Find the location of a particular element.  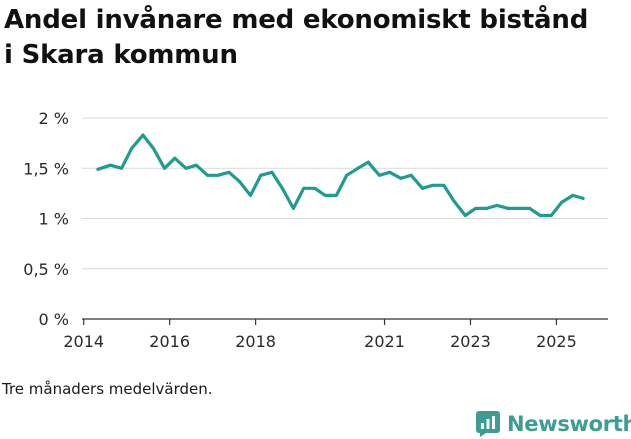

y-tick-label: 0 % is located at coordinates (54, 319).